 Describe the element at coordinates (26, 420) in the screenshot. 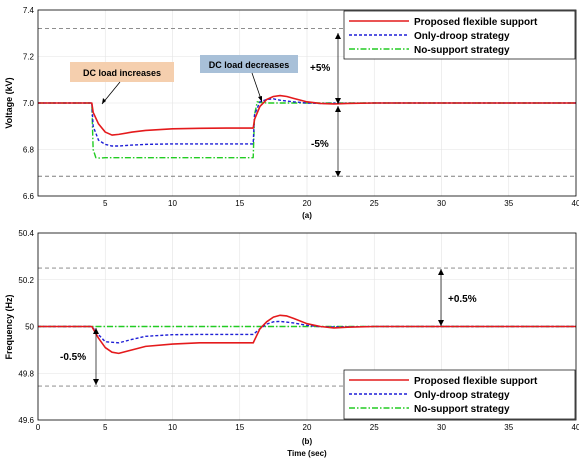

I see `frequency-y-tick-label: 49.6` at that location.